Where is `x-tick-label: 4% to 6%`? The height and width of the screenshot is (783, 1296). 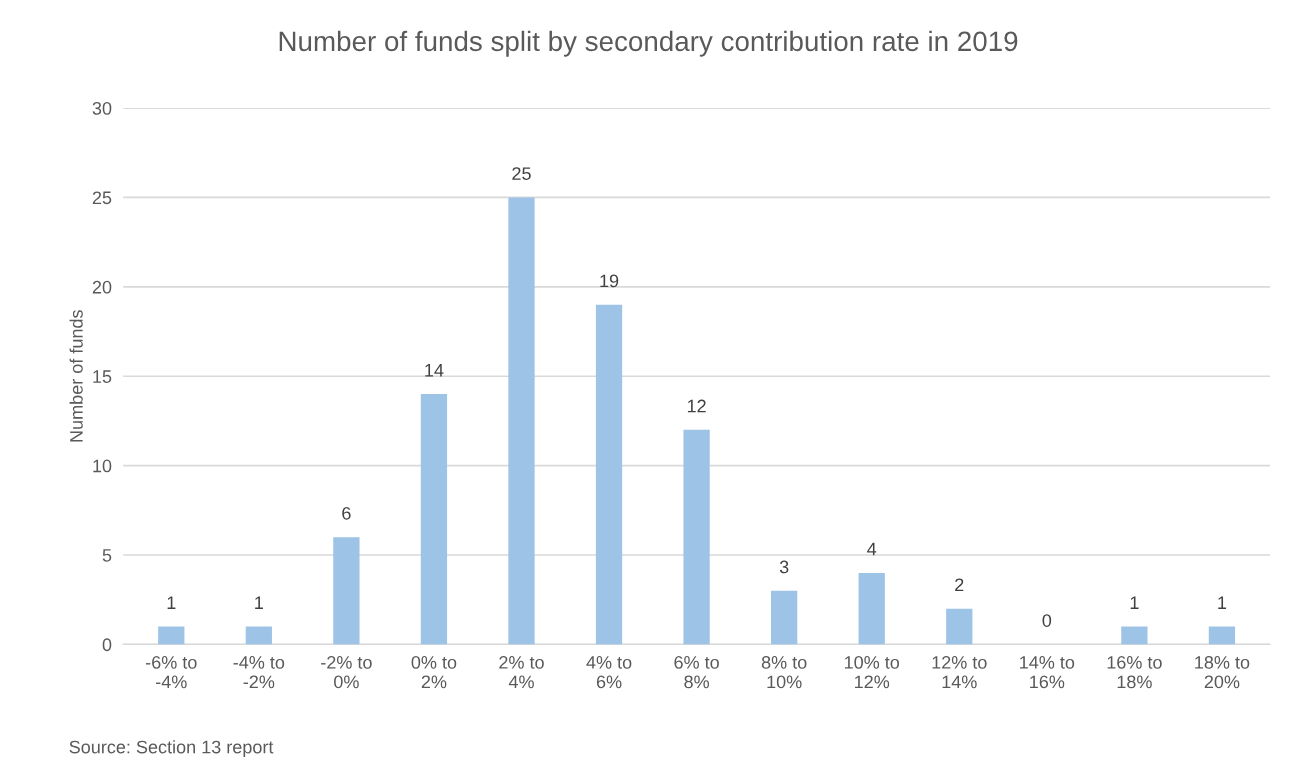
x-tick-label: 4% to 6% is located at coordinates (609, 672).